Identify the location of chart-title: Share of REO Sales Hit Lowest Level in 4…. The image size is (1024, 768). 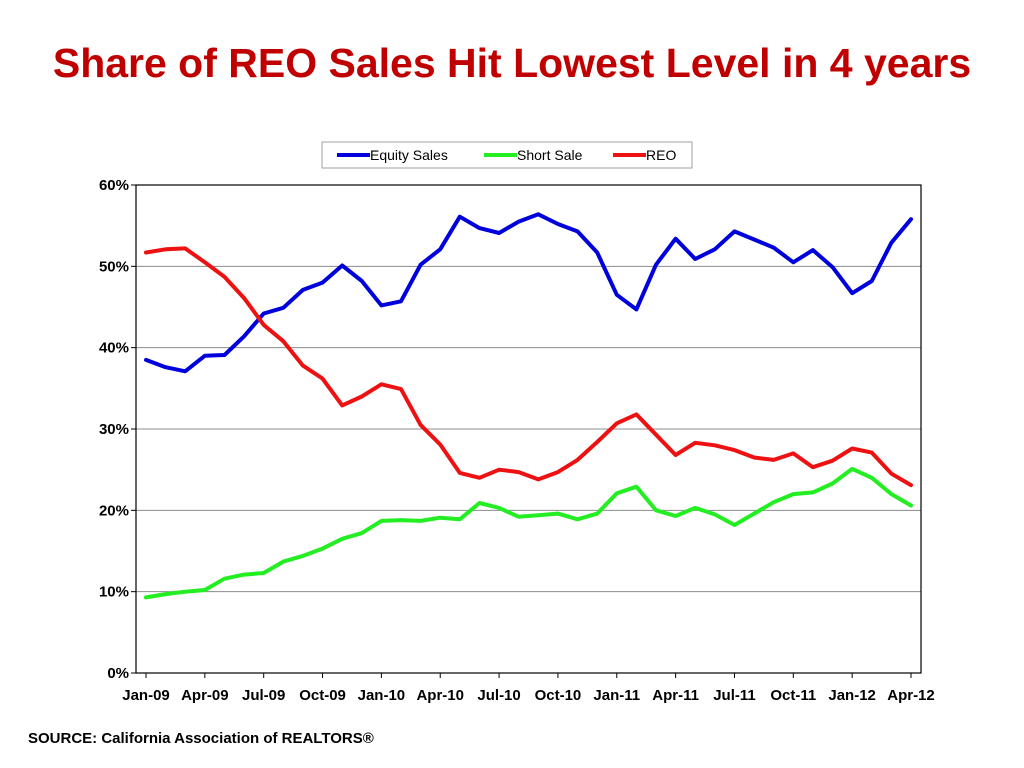
(512, 63).